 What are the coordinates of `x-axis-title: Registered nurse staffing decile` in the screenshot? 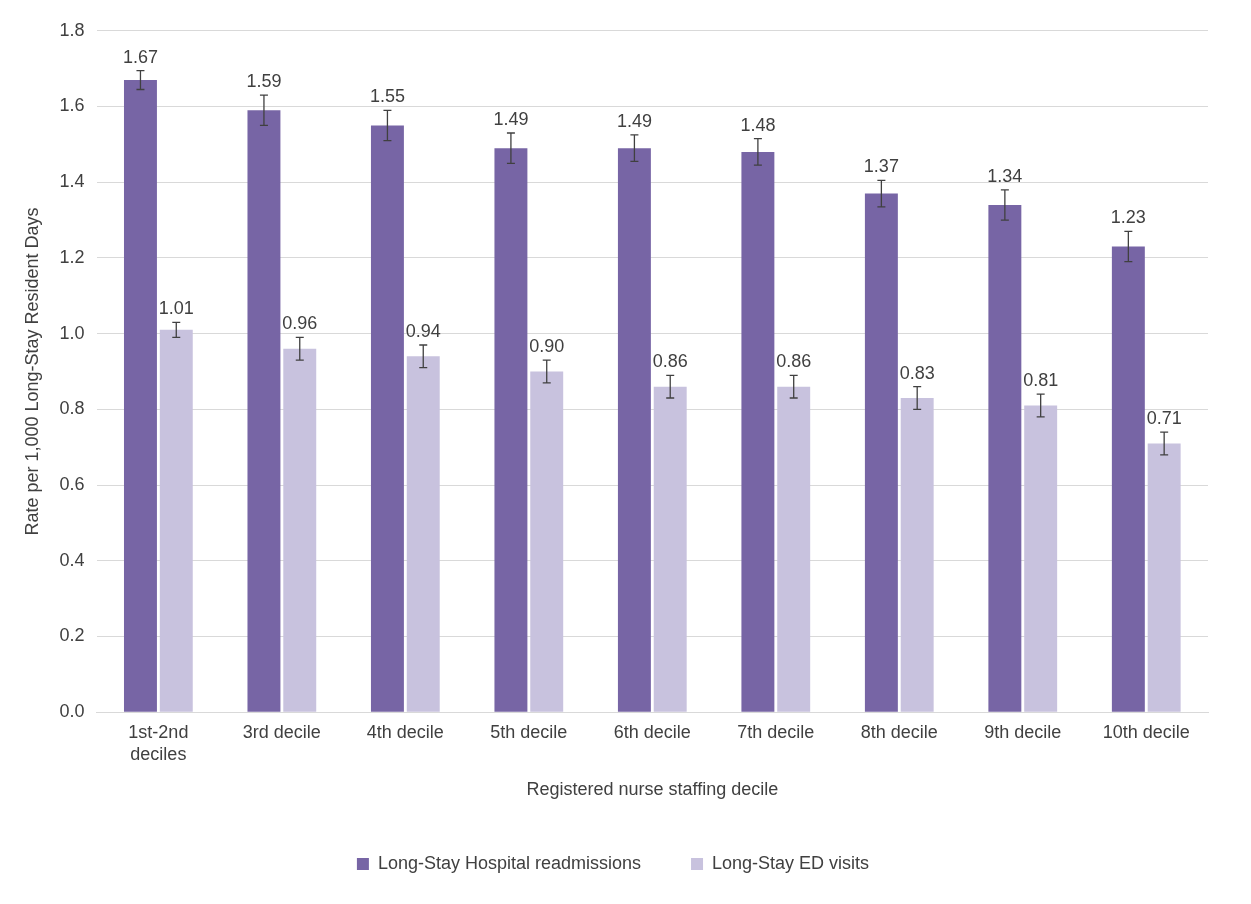 It's located at (652, 789).